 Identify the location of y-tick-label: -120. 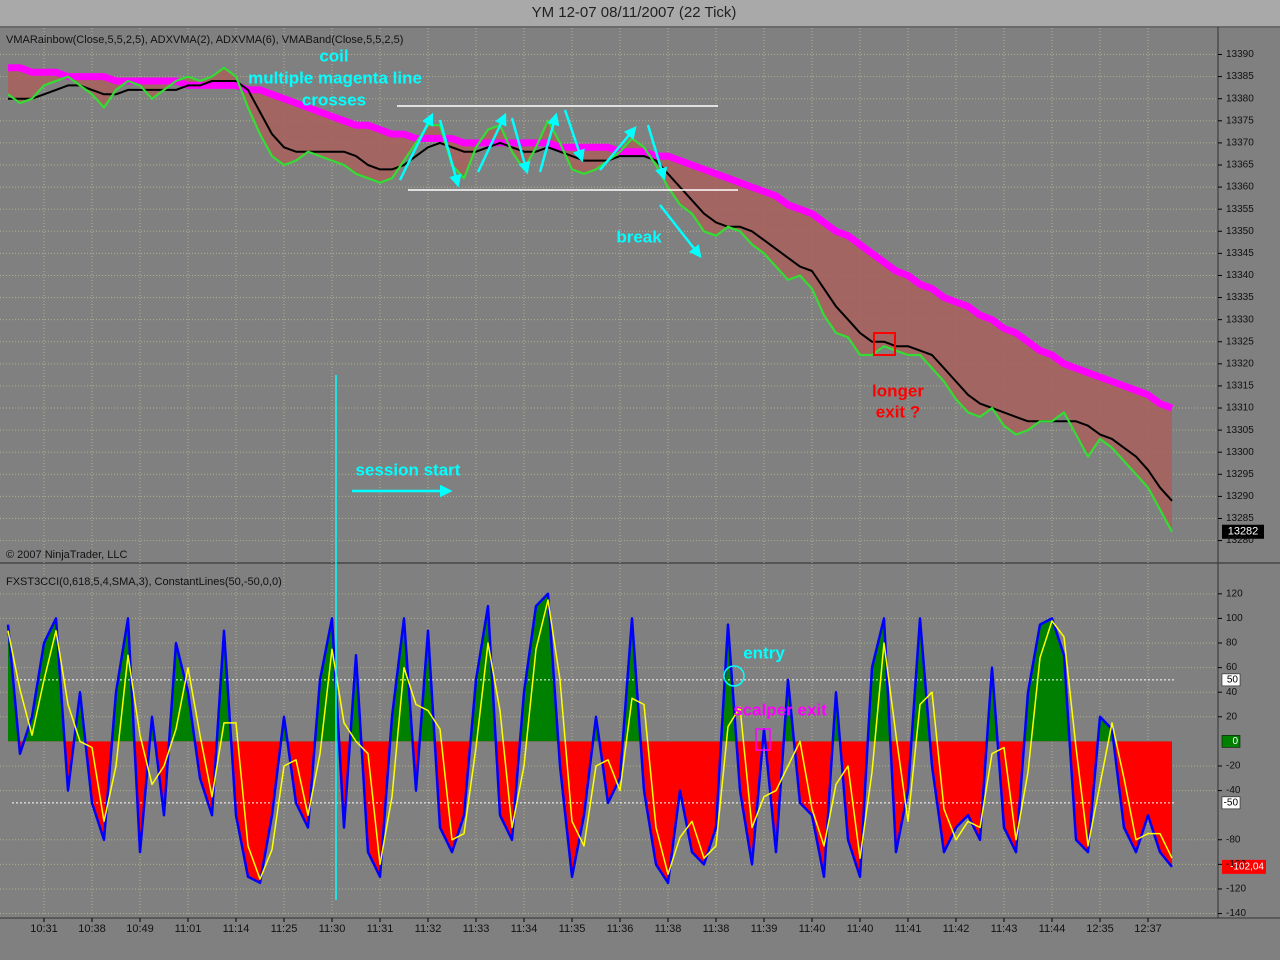
(1236, 889).